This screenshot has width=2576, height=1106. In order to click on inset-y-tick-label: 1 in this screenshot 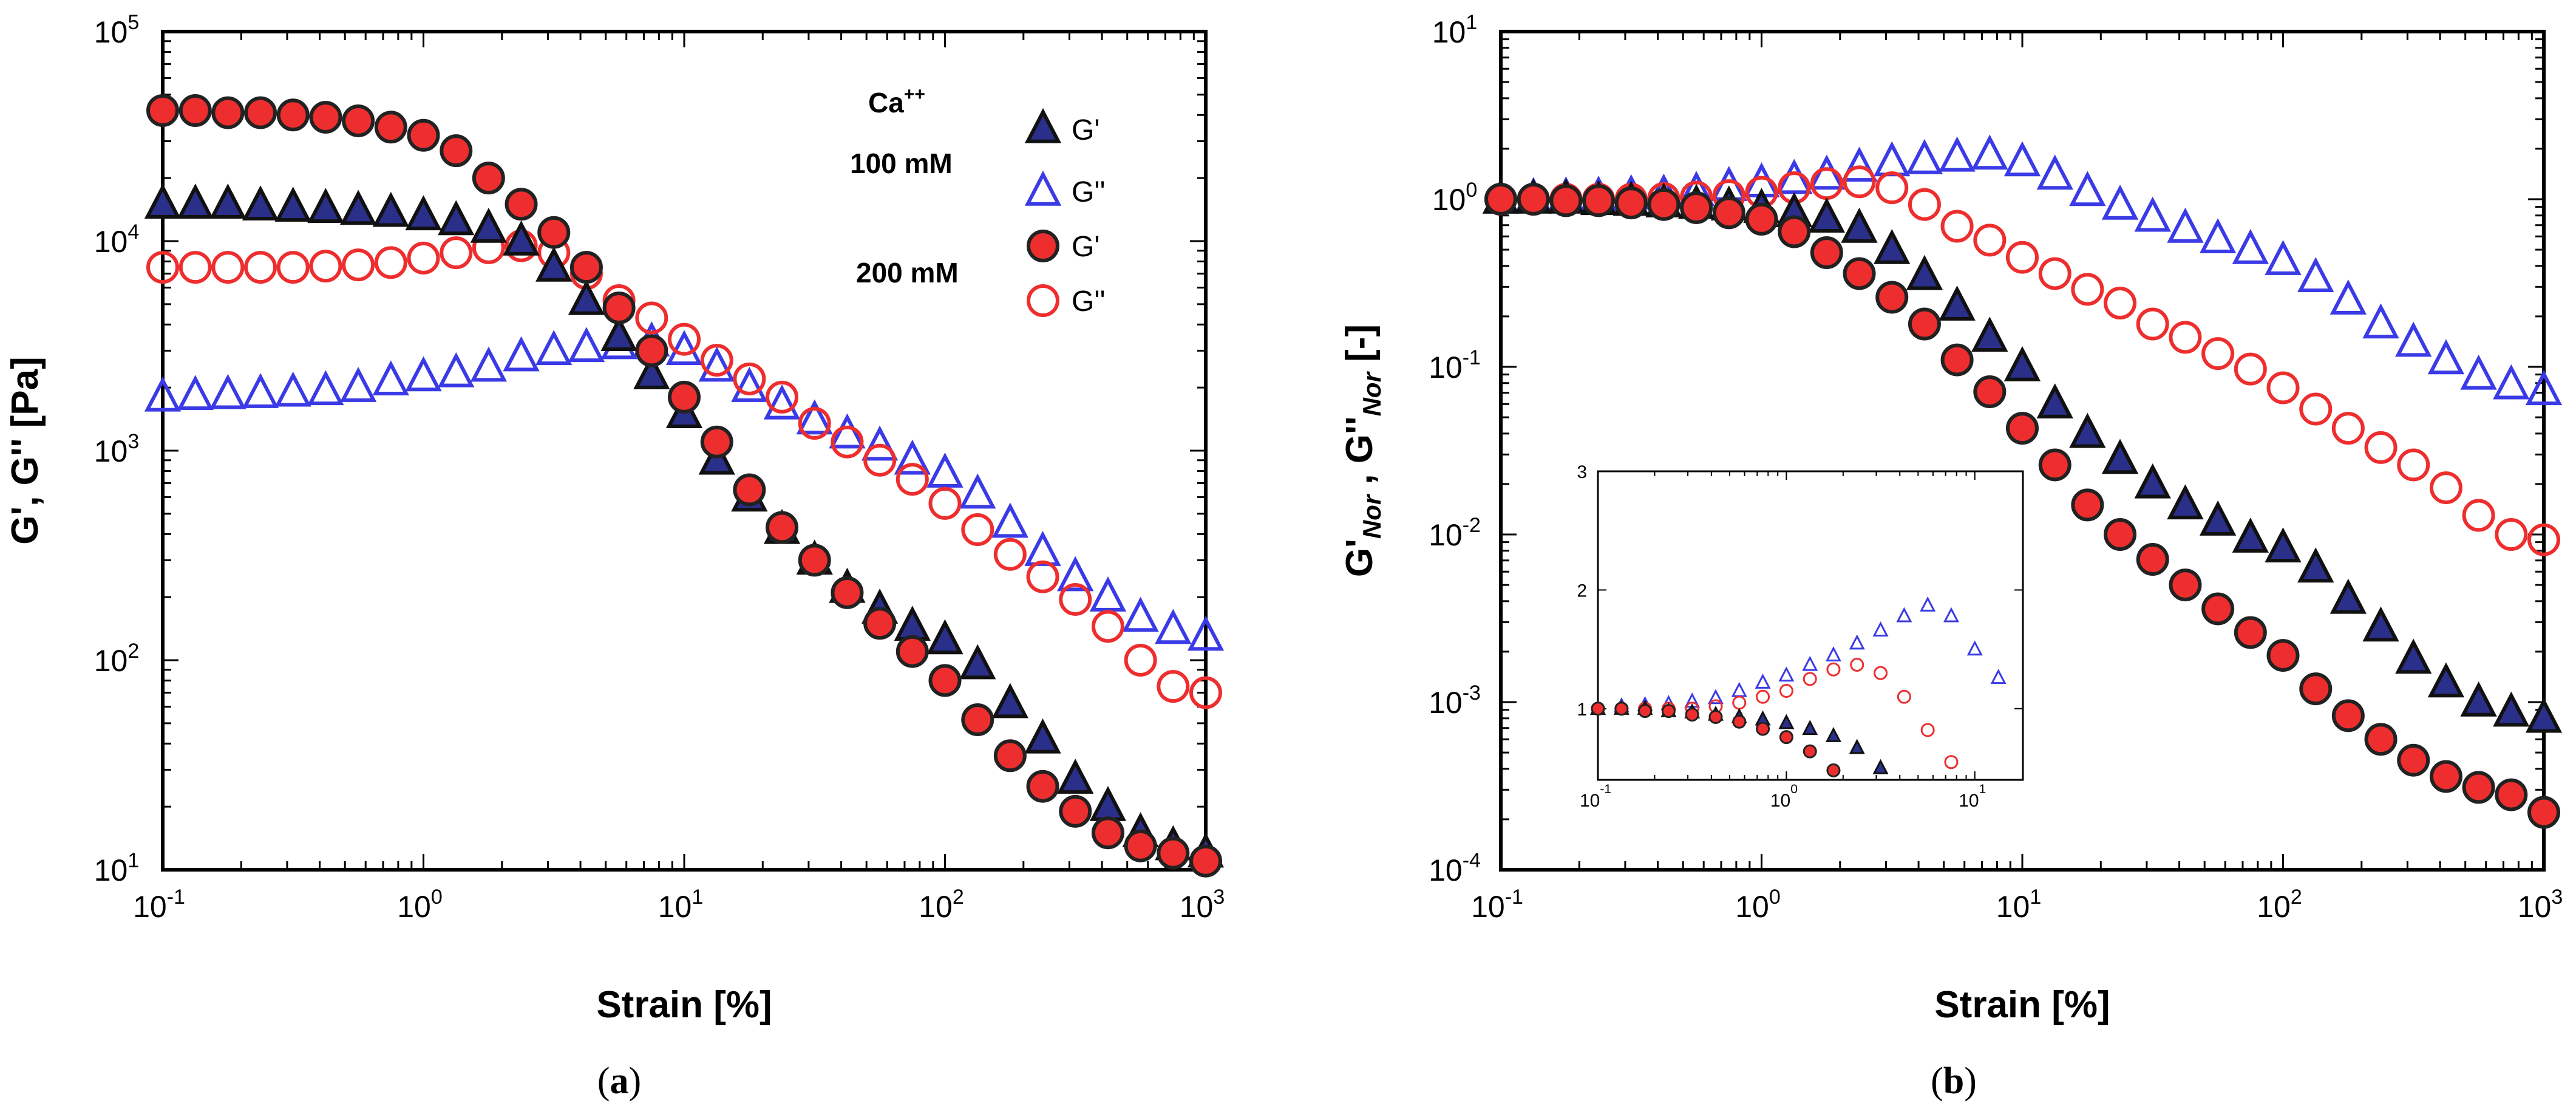, I will do `click(1582, 710)`.